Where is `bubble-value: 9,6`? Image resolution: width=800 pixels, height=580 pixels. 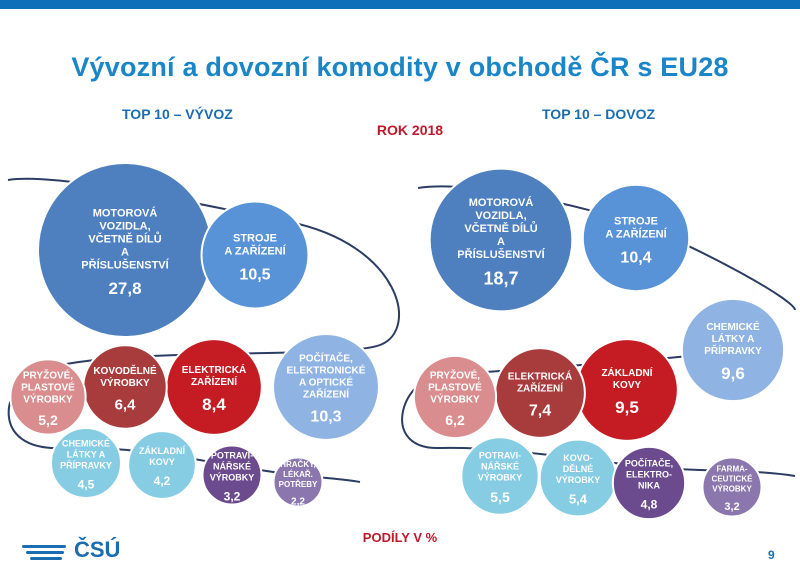 bubble-value: 9,6 is located at coordinates (733, 373).